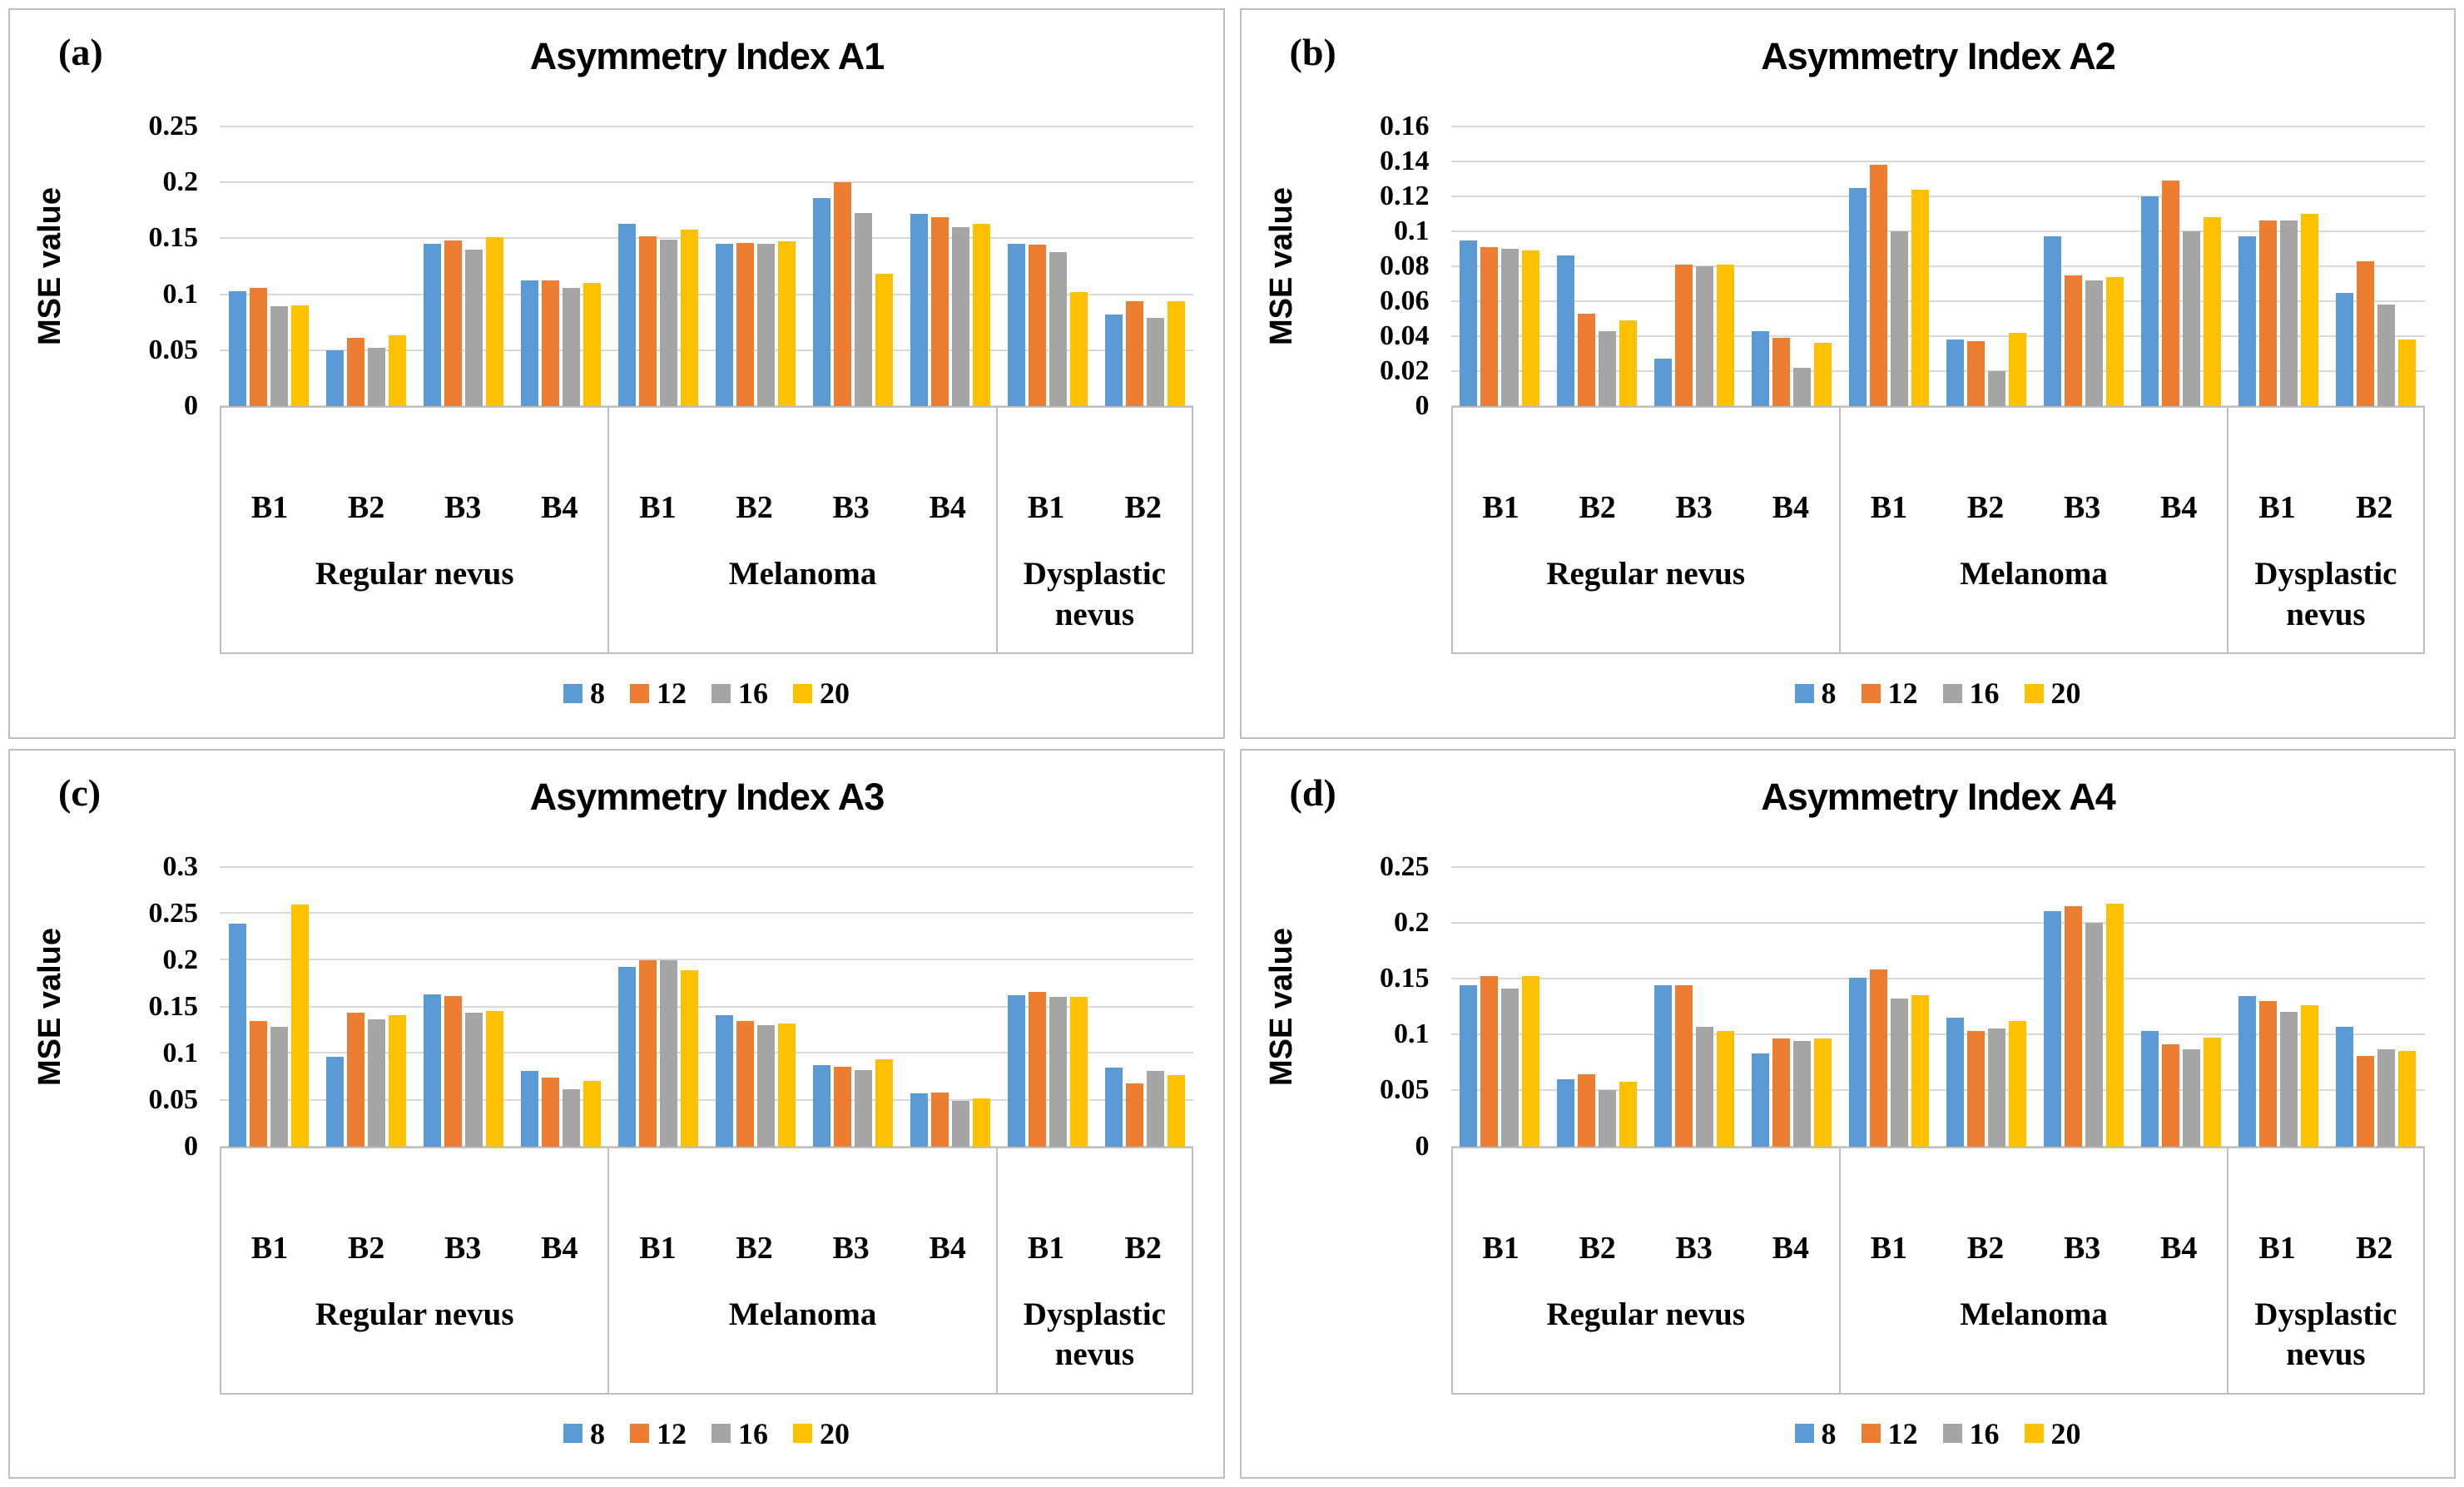 This screenshot has width=2464, height=1487. I want to click on legend-item: 12, so click(658, 693).